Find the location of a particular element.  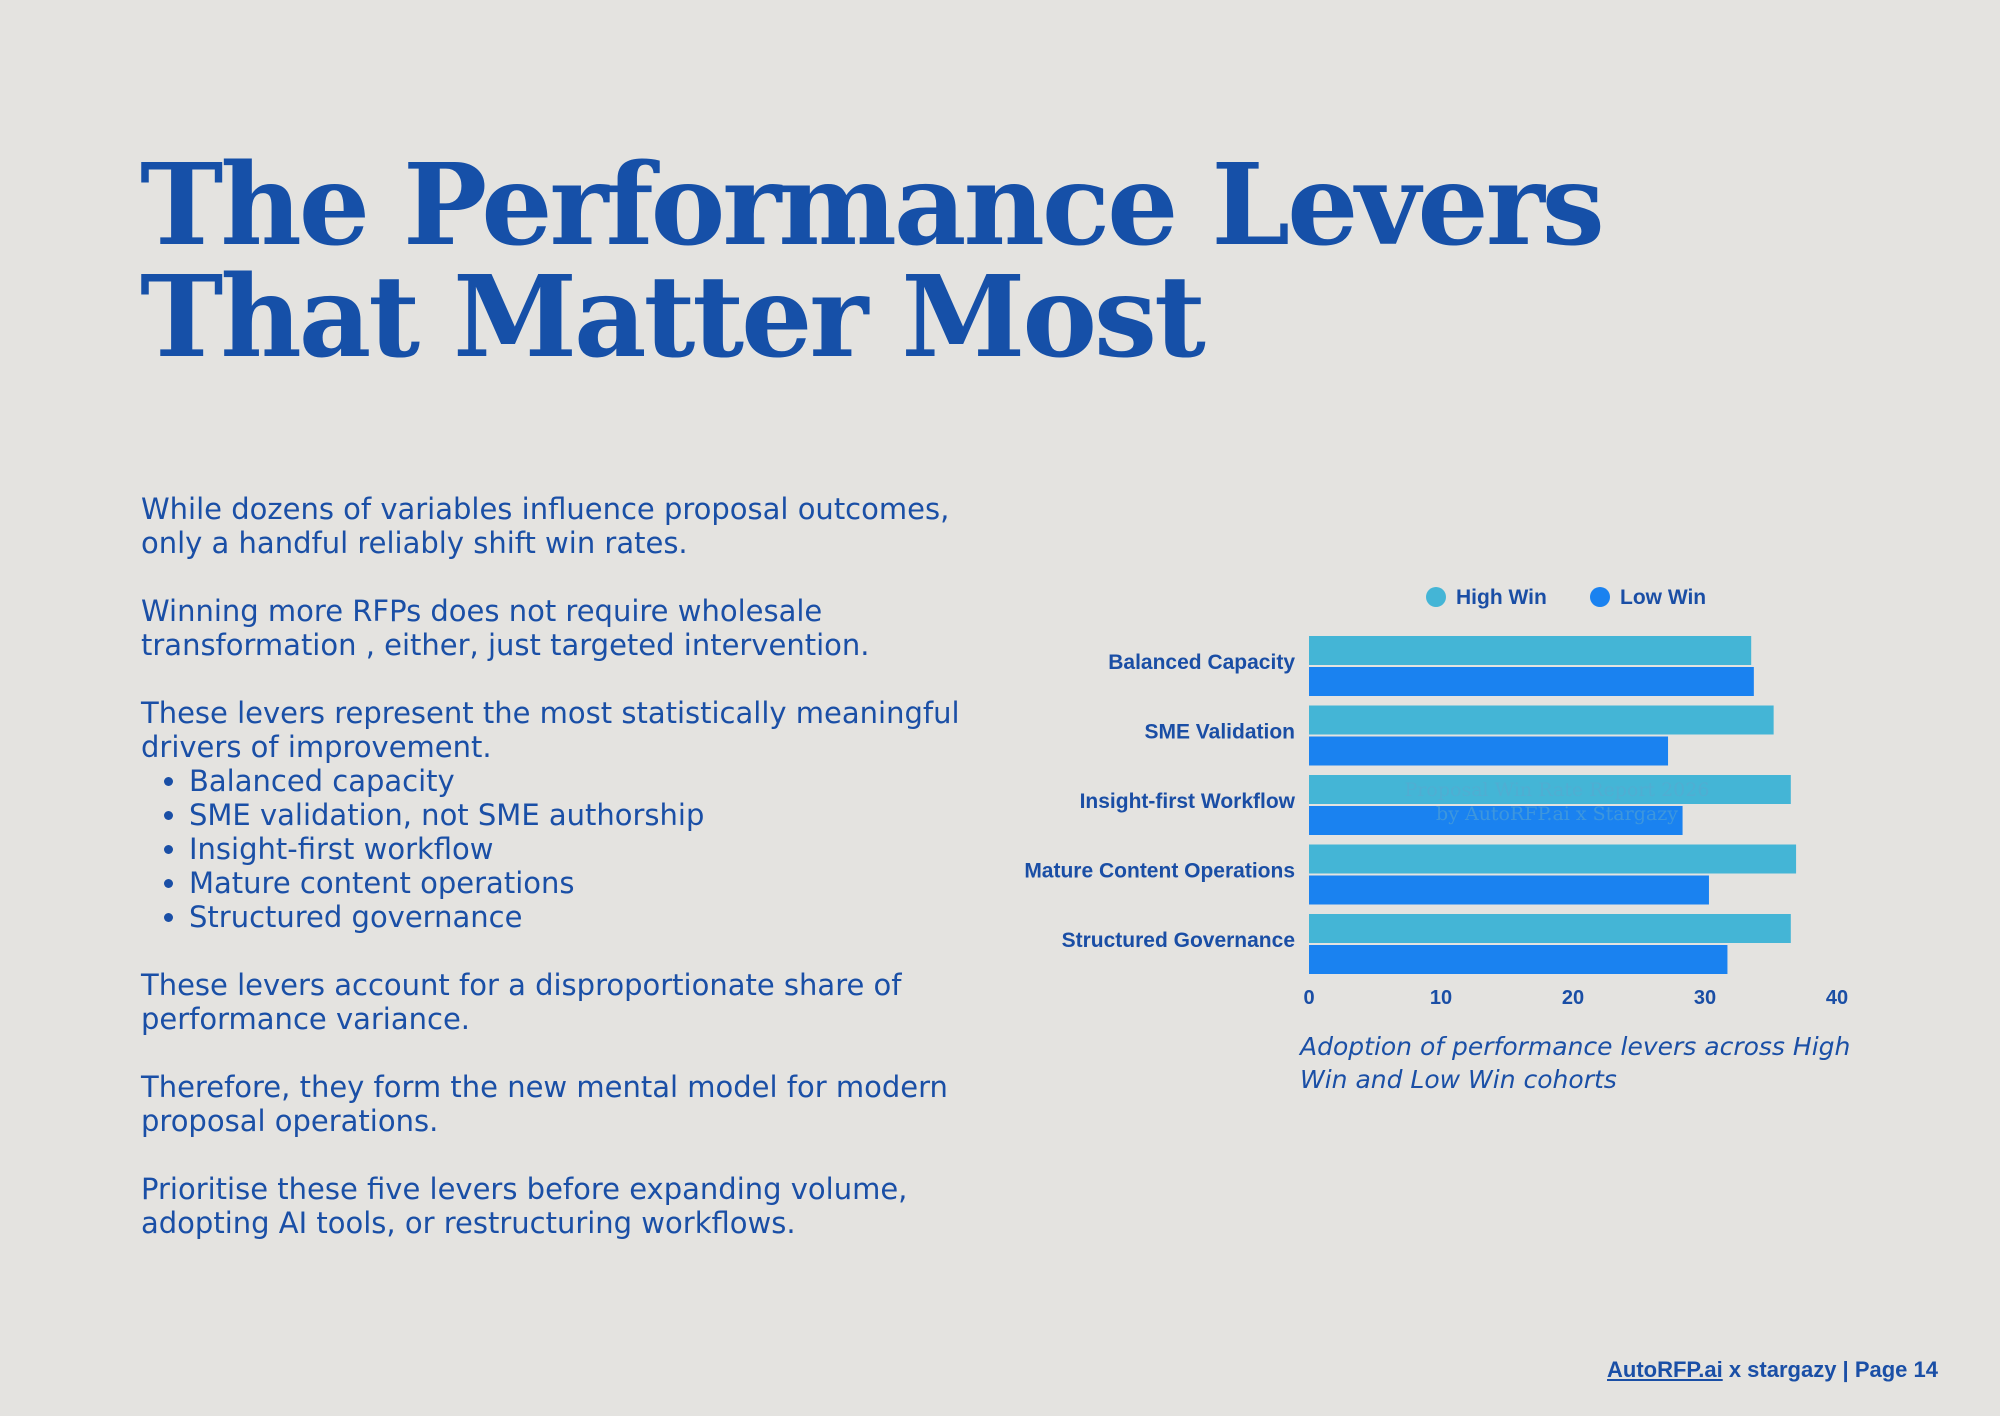

list-item: Insight-first workflow is located at coordinates (590, 849).